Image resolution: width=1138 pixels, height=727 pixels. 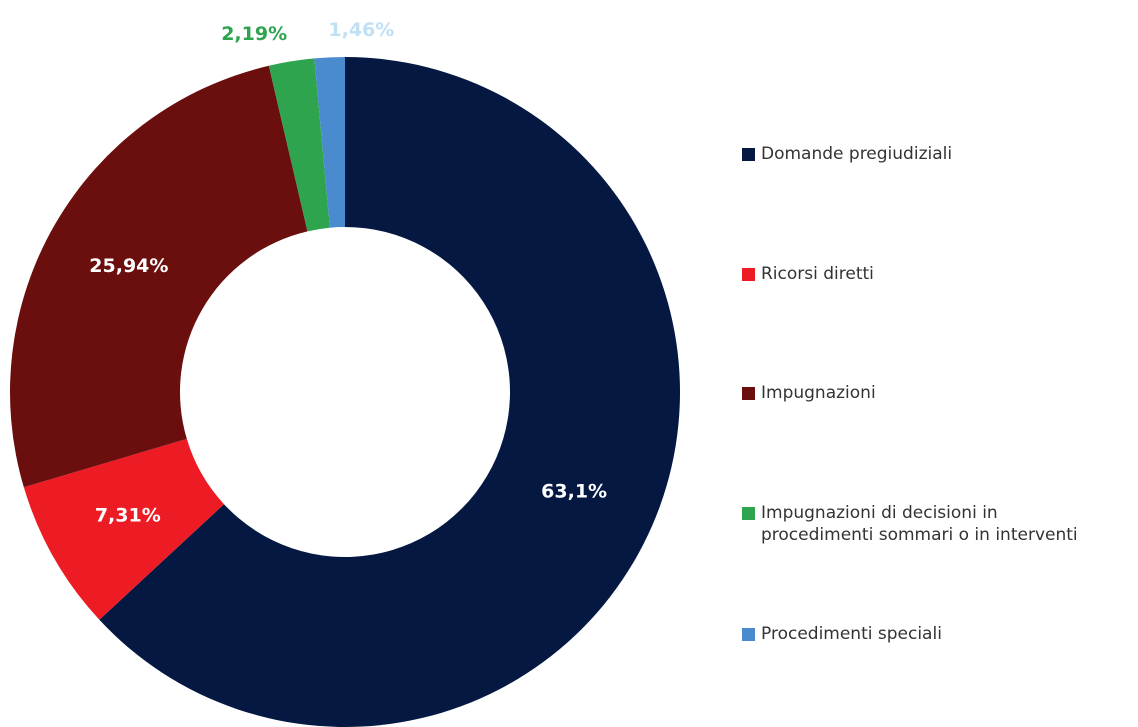 What do you see at coordinates (361, 30) in the screenshot?
I see `data-label: 1,46%` at bounding box center [361, 30].